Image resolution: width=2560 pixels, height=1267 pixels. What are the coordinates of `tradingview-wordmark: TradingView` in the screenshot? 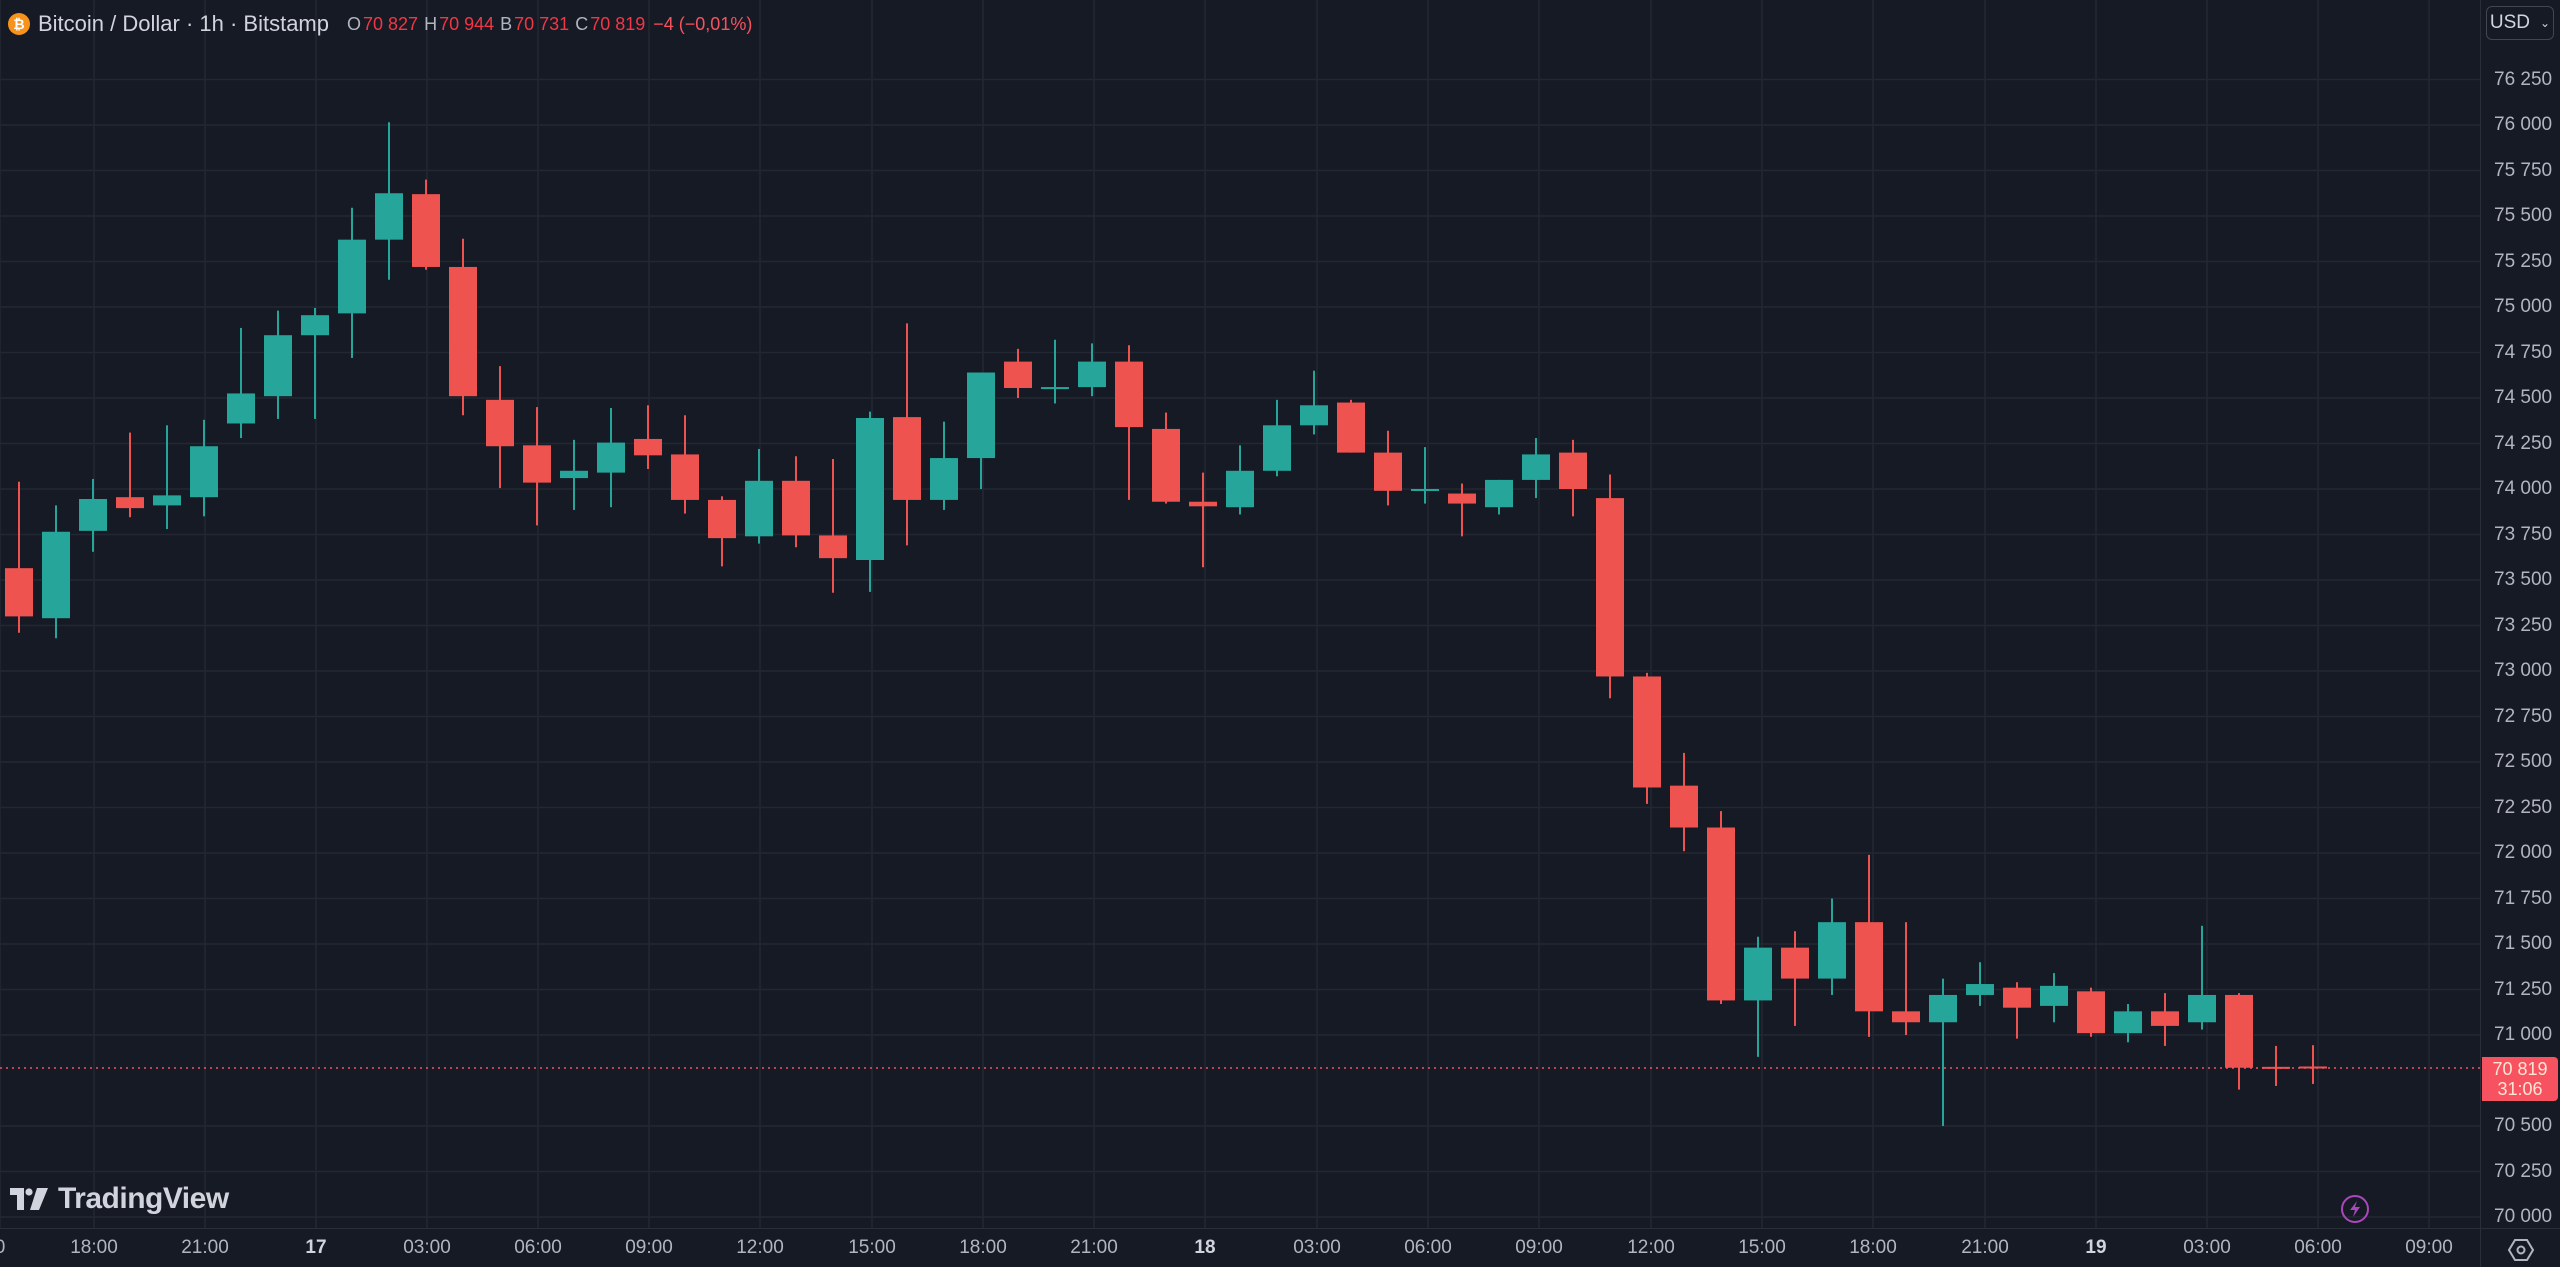 It's located at (143, 1198).